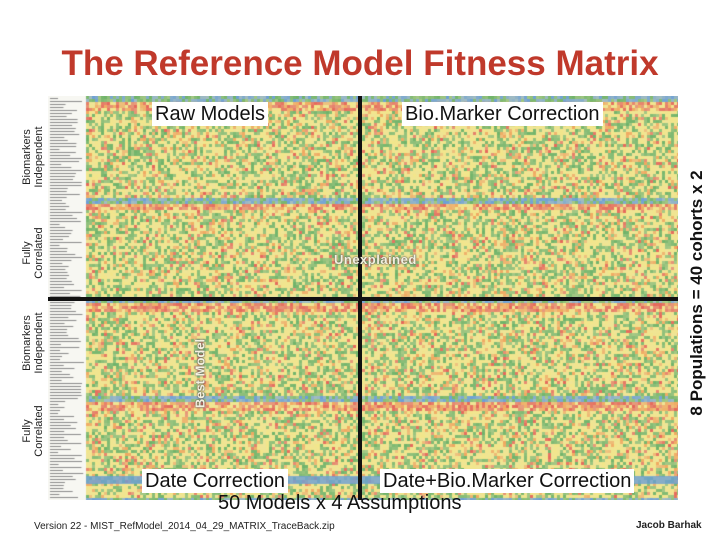 Image resolution: width=720 pixels, height=540 pixels. What do you see at coordinates (375, 259) in the screenshot?
I see `unexplained-annotation: Unexplained` at bounding box center [375, 259].